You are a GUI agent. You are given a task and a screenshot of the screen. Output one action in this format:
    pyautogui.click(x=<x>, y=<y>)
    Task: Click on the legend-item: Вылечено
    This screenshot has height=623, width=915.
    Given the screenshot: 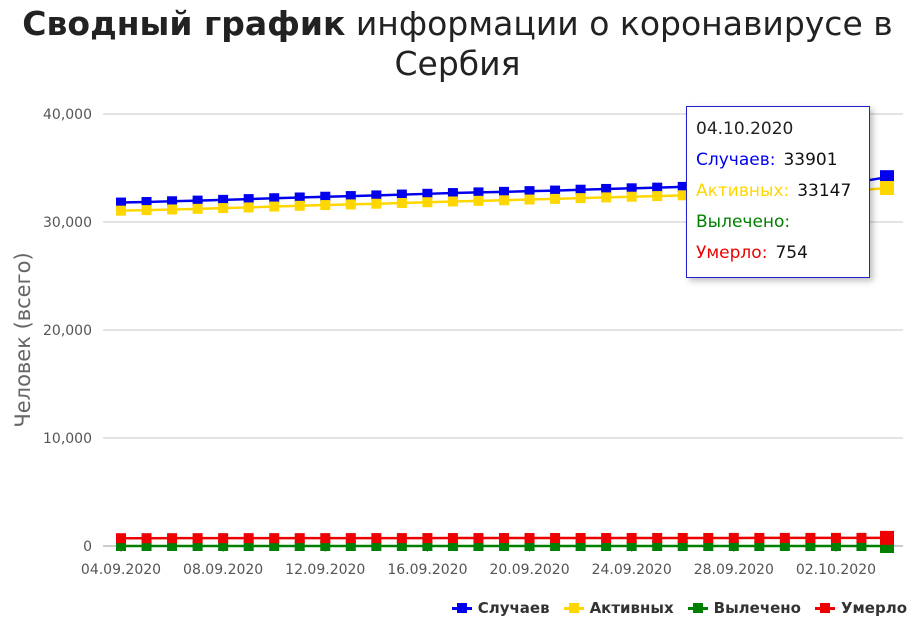 What is the action you would take?
    pyautogui.click(x=744, y=608)
    